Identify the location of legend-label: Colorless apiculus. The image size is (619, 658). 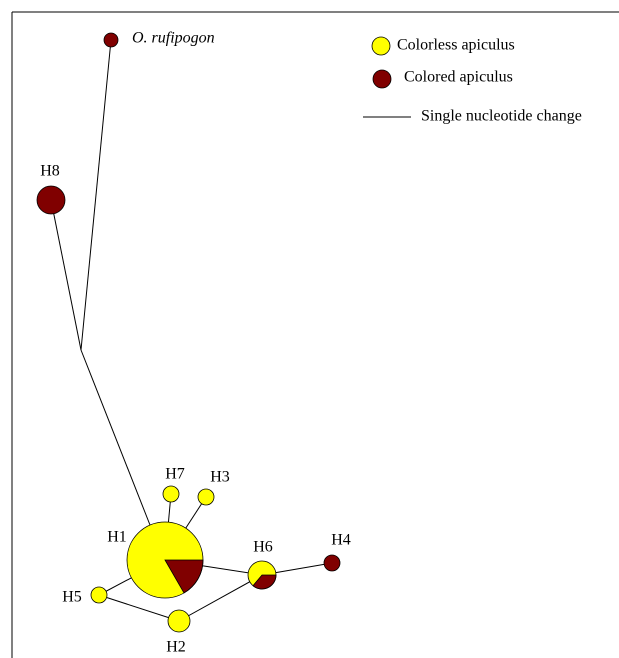
(456, 45).